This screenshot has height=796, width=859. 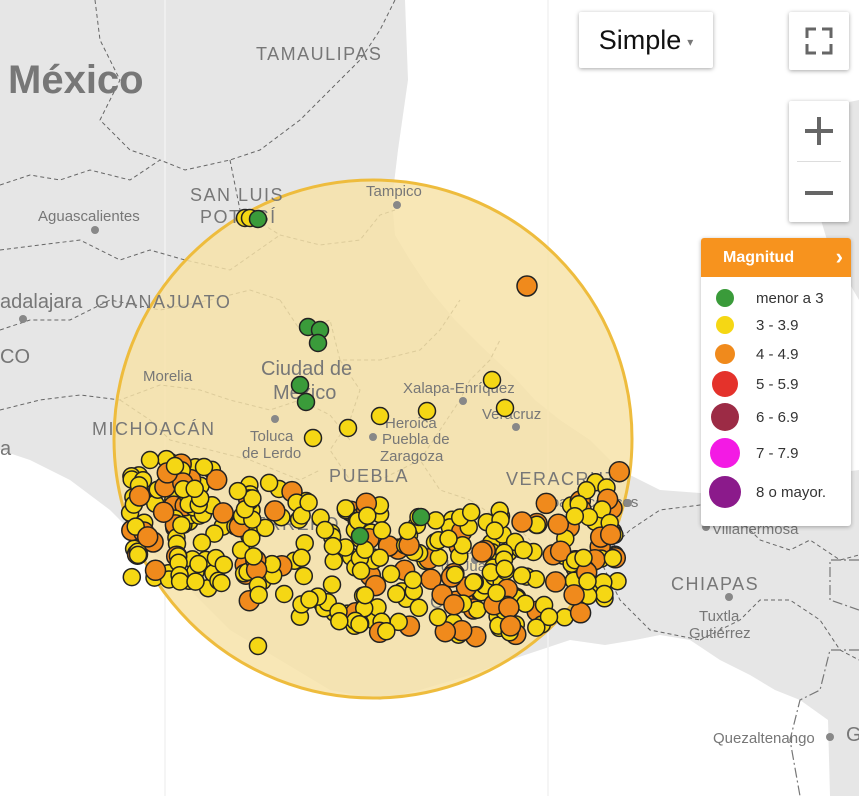 I want to click on zoom-out-button, so click(x=819, y=192).